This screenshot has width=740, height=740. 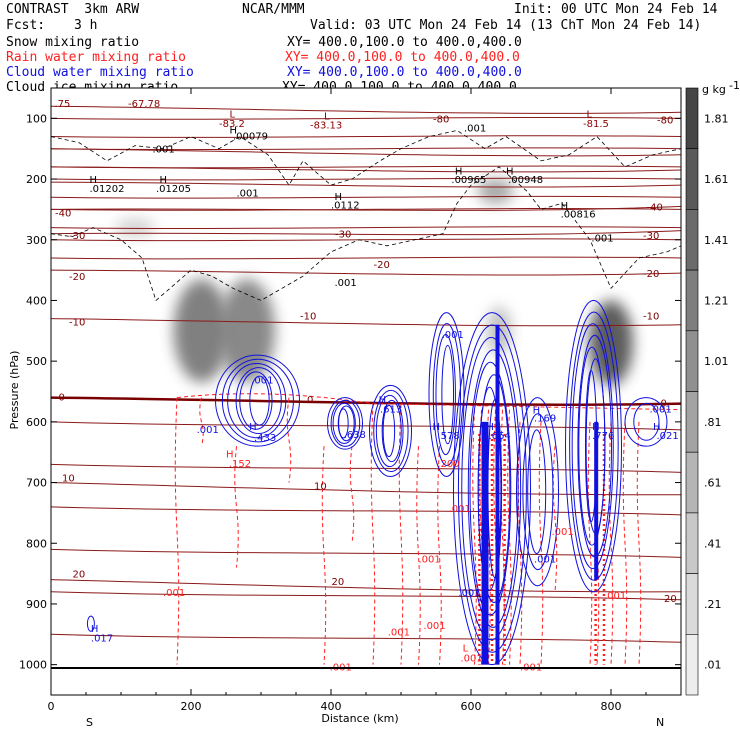 What do you see at coordinates (657, 427) in the screenshot?
I see `extrema-label-44: H` at bounding box center [657, 427].